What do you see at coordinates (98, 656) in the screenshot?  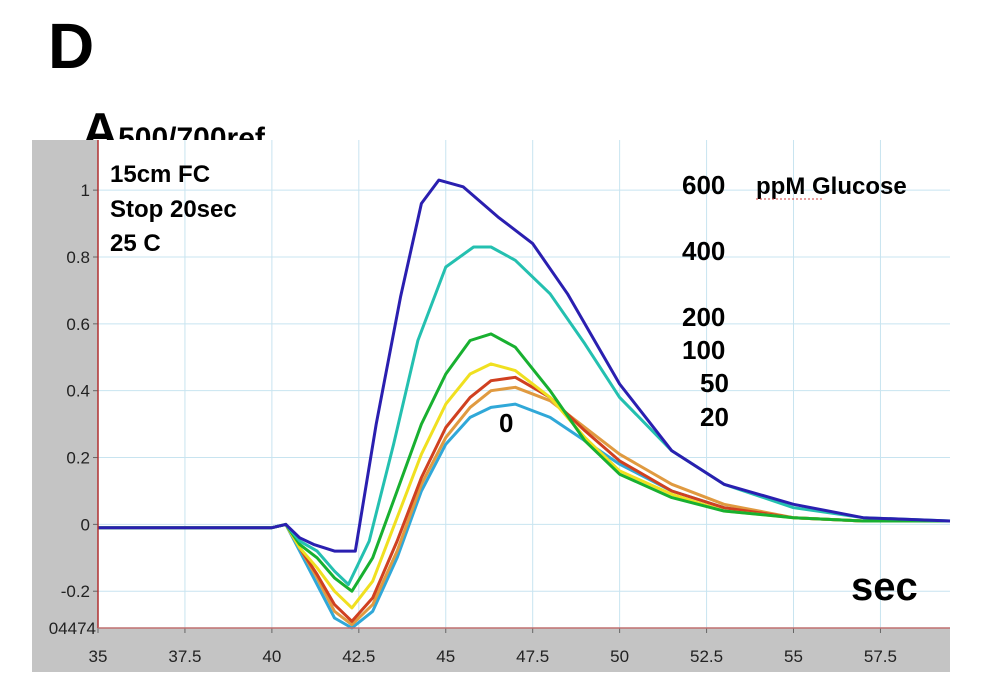 I see `x-tick-label: 35` at bounding box center [98, 656].